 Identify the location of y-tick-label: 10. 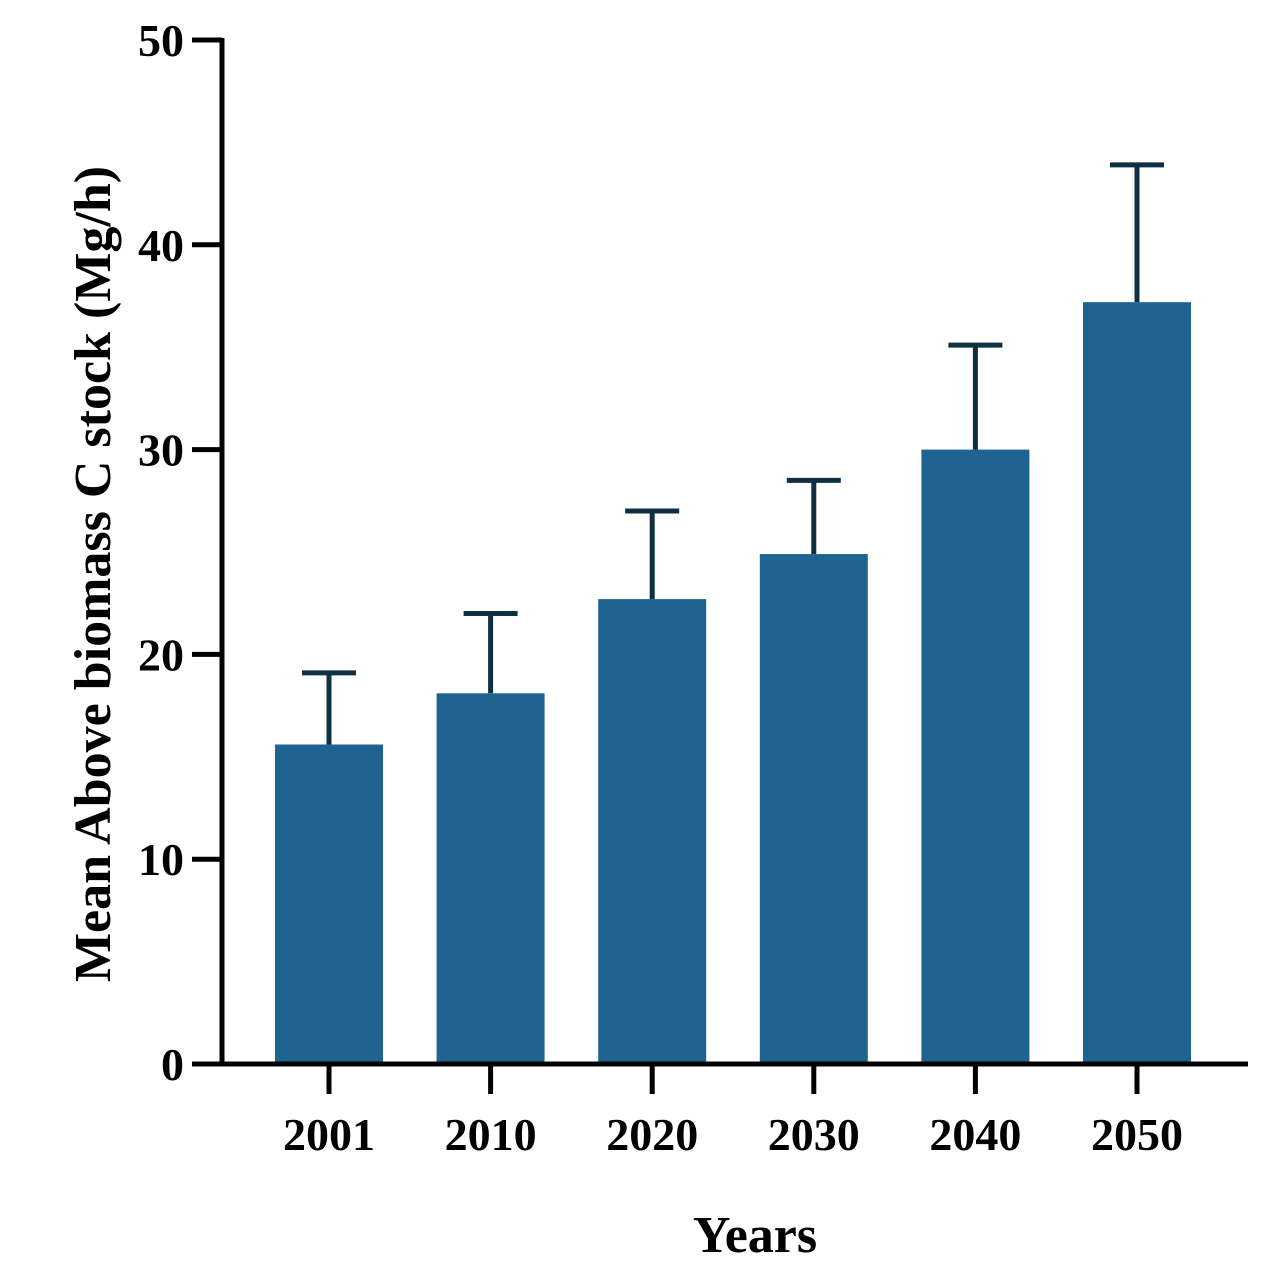
(161, 859).